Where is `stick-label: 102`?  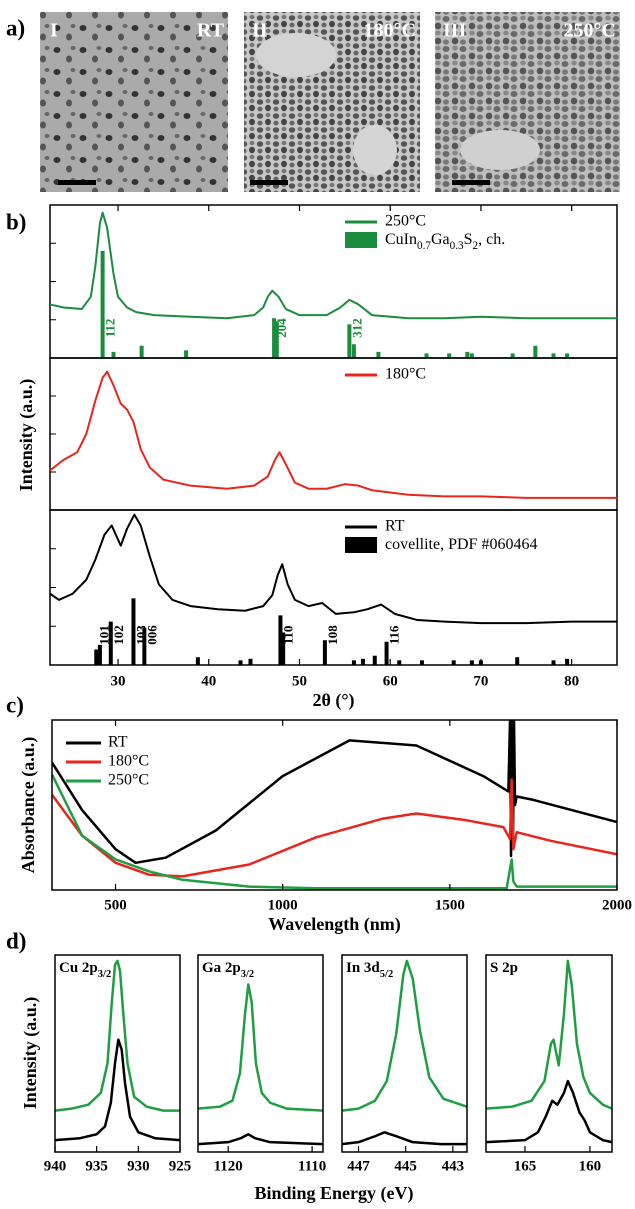
stick-label: 102 is located at coordinates (118, 635).